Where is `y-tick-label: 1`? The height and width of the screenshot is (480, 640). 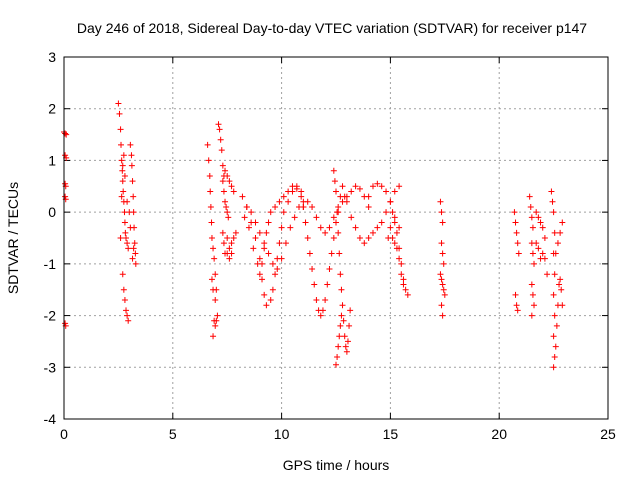
y-tick-label: 1 is located at coordinates (52, 160).